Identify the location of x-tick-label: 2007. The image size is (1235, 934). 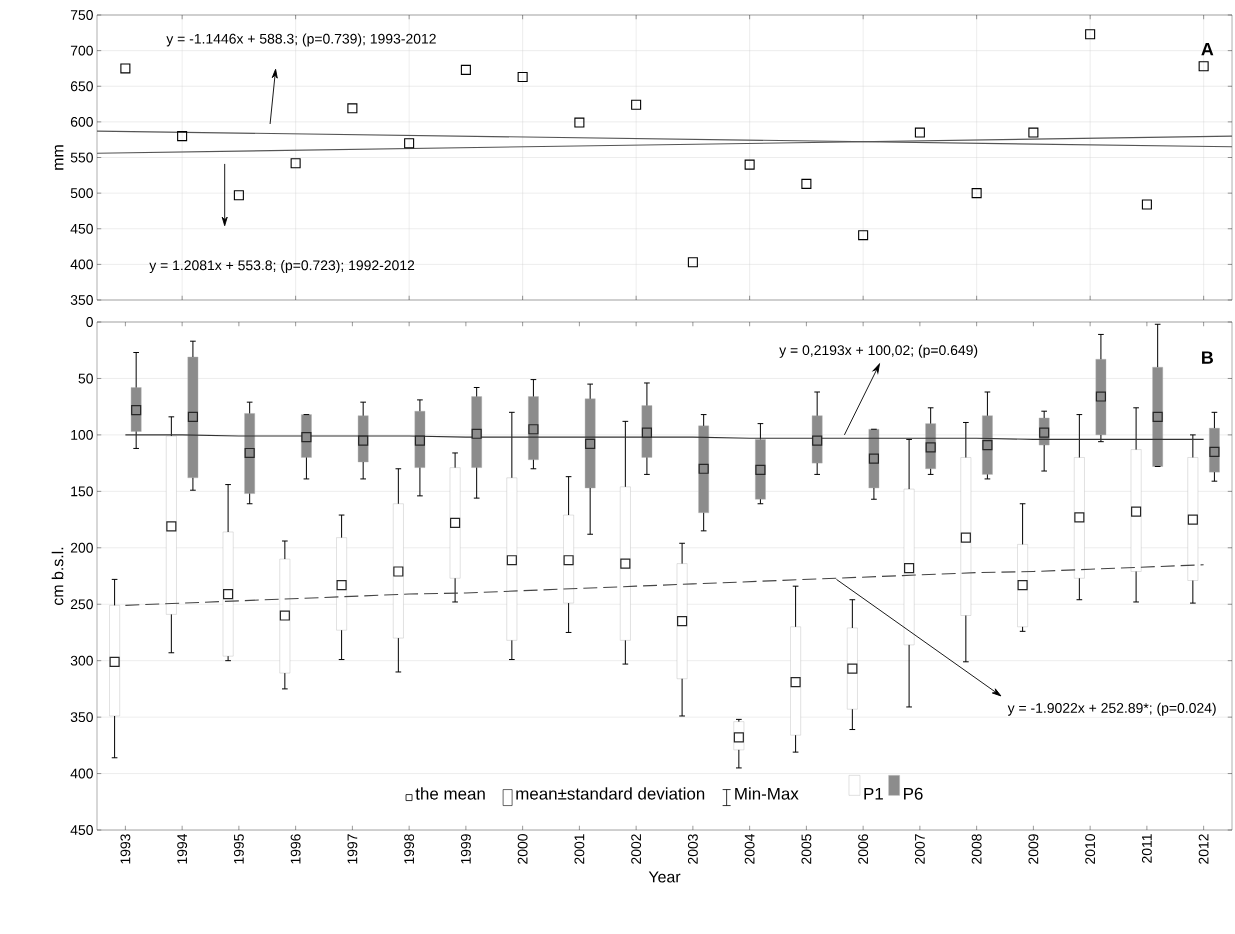
(919, 849).